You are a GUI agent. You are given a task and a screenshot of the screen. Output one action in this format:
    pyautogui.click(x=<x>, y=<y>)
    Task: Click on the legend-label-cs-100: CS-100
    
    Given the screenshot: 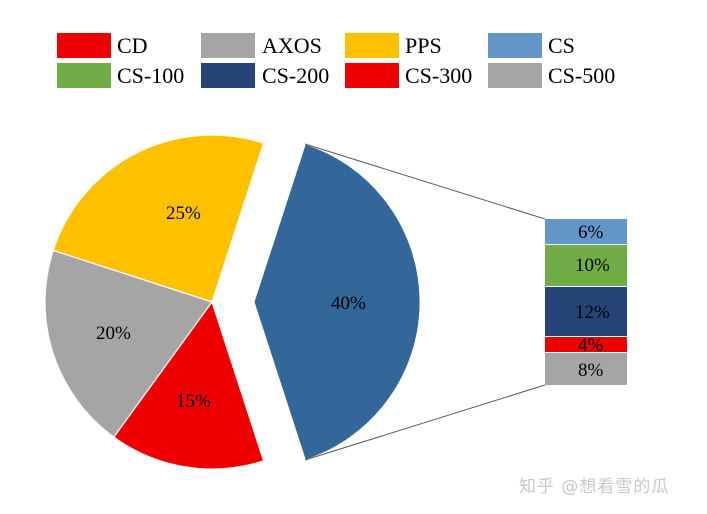 What is the action you would take?
    pyautogui.click(x=150, y=75)
    